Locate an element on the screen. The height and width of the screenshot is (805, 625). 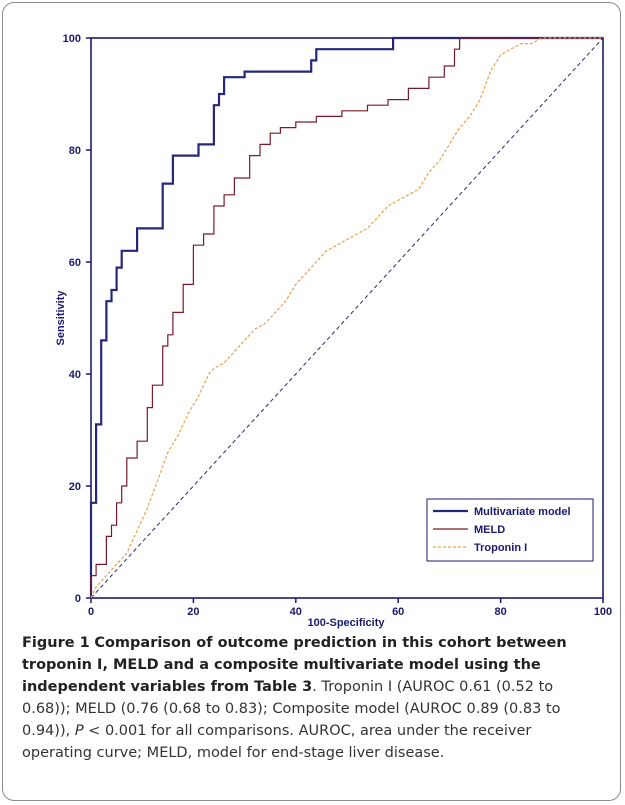
legend-label: MELD is located at coordinates (489, 530).